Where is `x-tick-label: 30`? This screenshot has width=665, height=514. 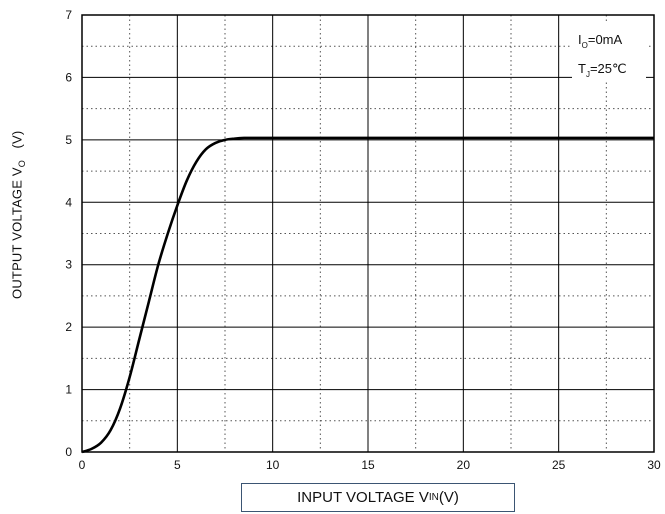 x-tick-label: 30 is located at coordinates (654, 465).